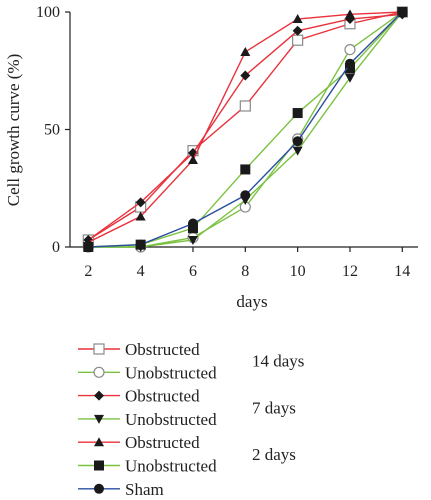 This screenshot has width=431, height=500. What do you see at coordinates (48, 12) in the screenshot?
I see `y-tick-label: 100` at bounding box center [48, 12].